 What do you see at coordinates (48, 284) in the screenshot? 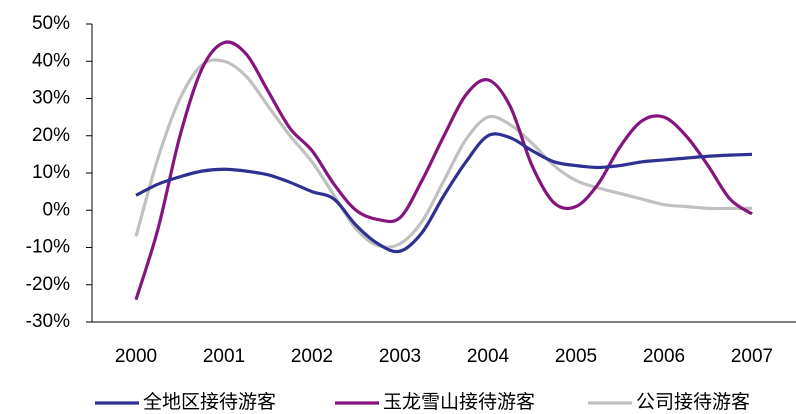
I see `y-tick-label: -20%` at bounding box center [48, 284].